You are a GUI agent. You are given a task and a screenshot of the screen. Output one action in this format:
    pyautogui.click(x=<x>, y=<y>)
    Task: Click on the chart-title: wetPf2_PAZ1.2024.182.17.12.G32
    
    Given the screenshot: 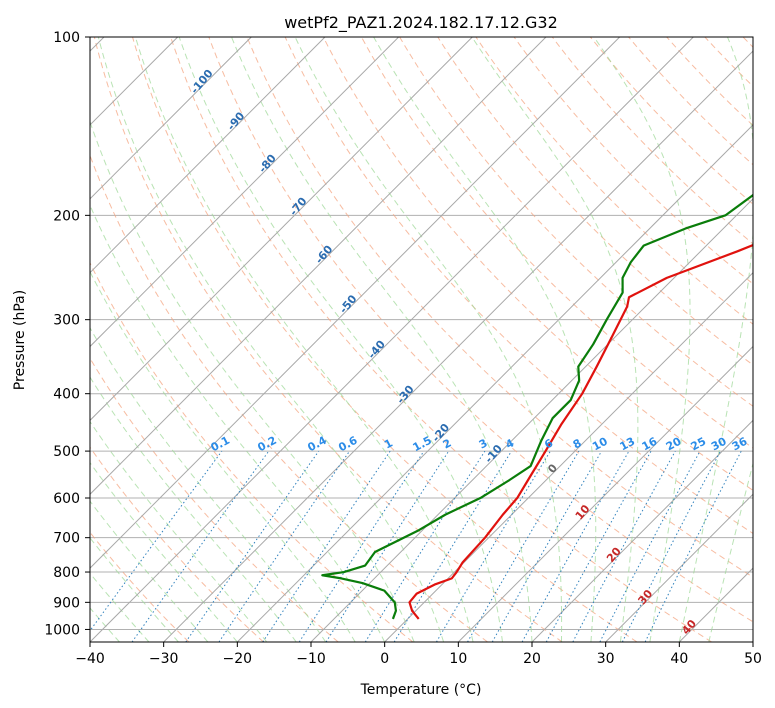 What is the action you would take?
    pyautogui.click(x=421, y=23)
    